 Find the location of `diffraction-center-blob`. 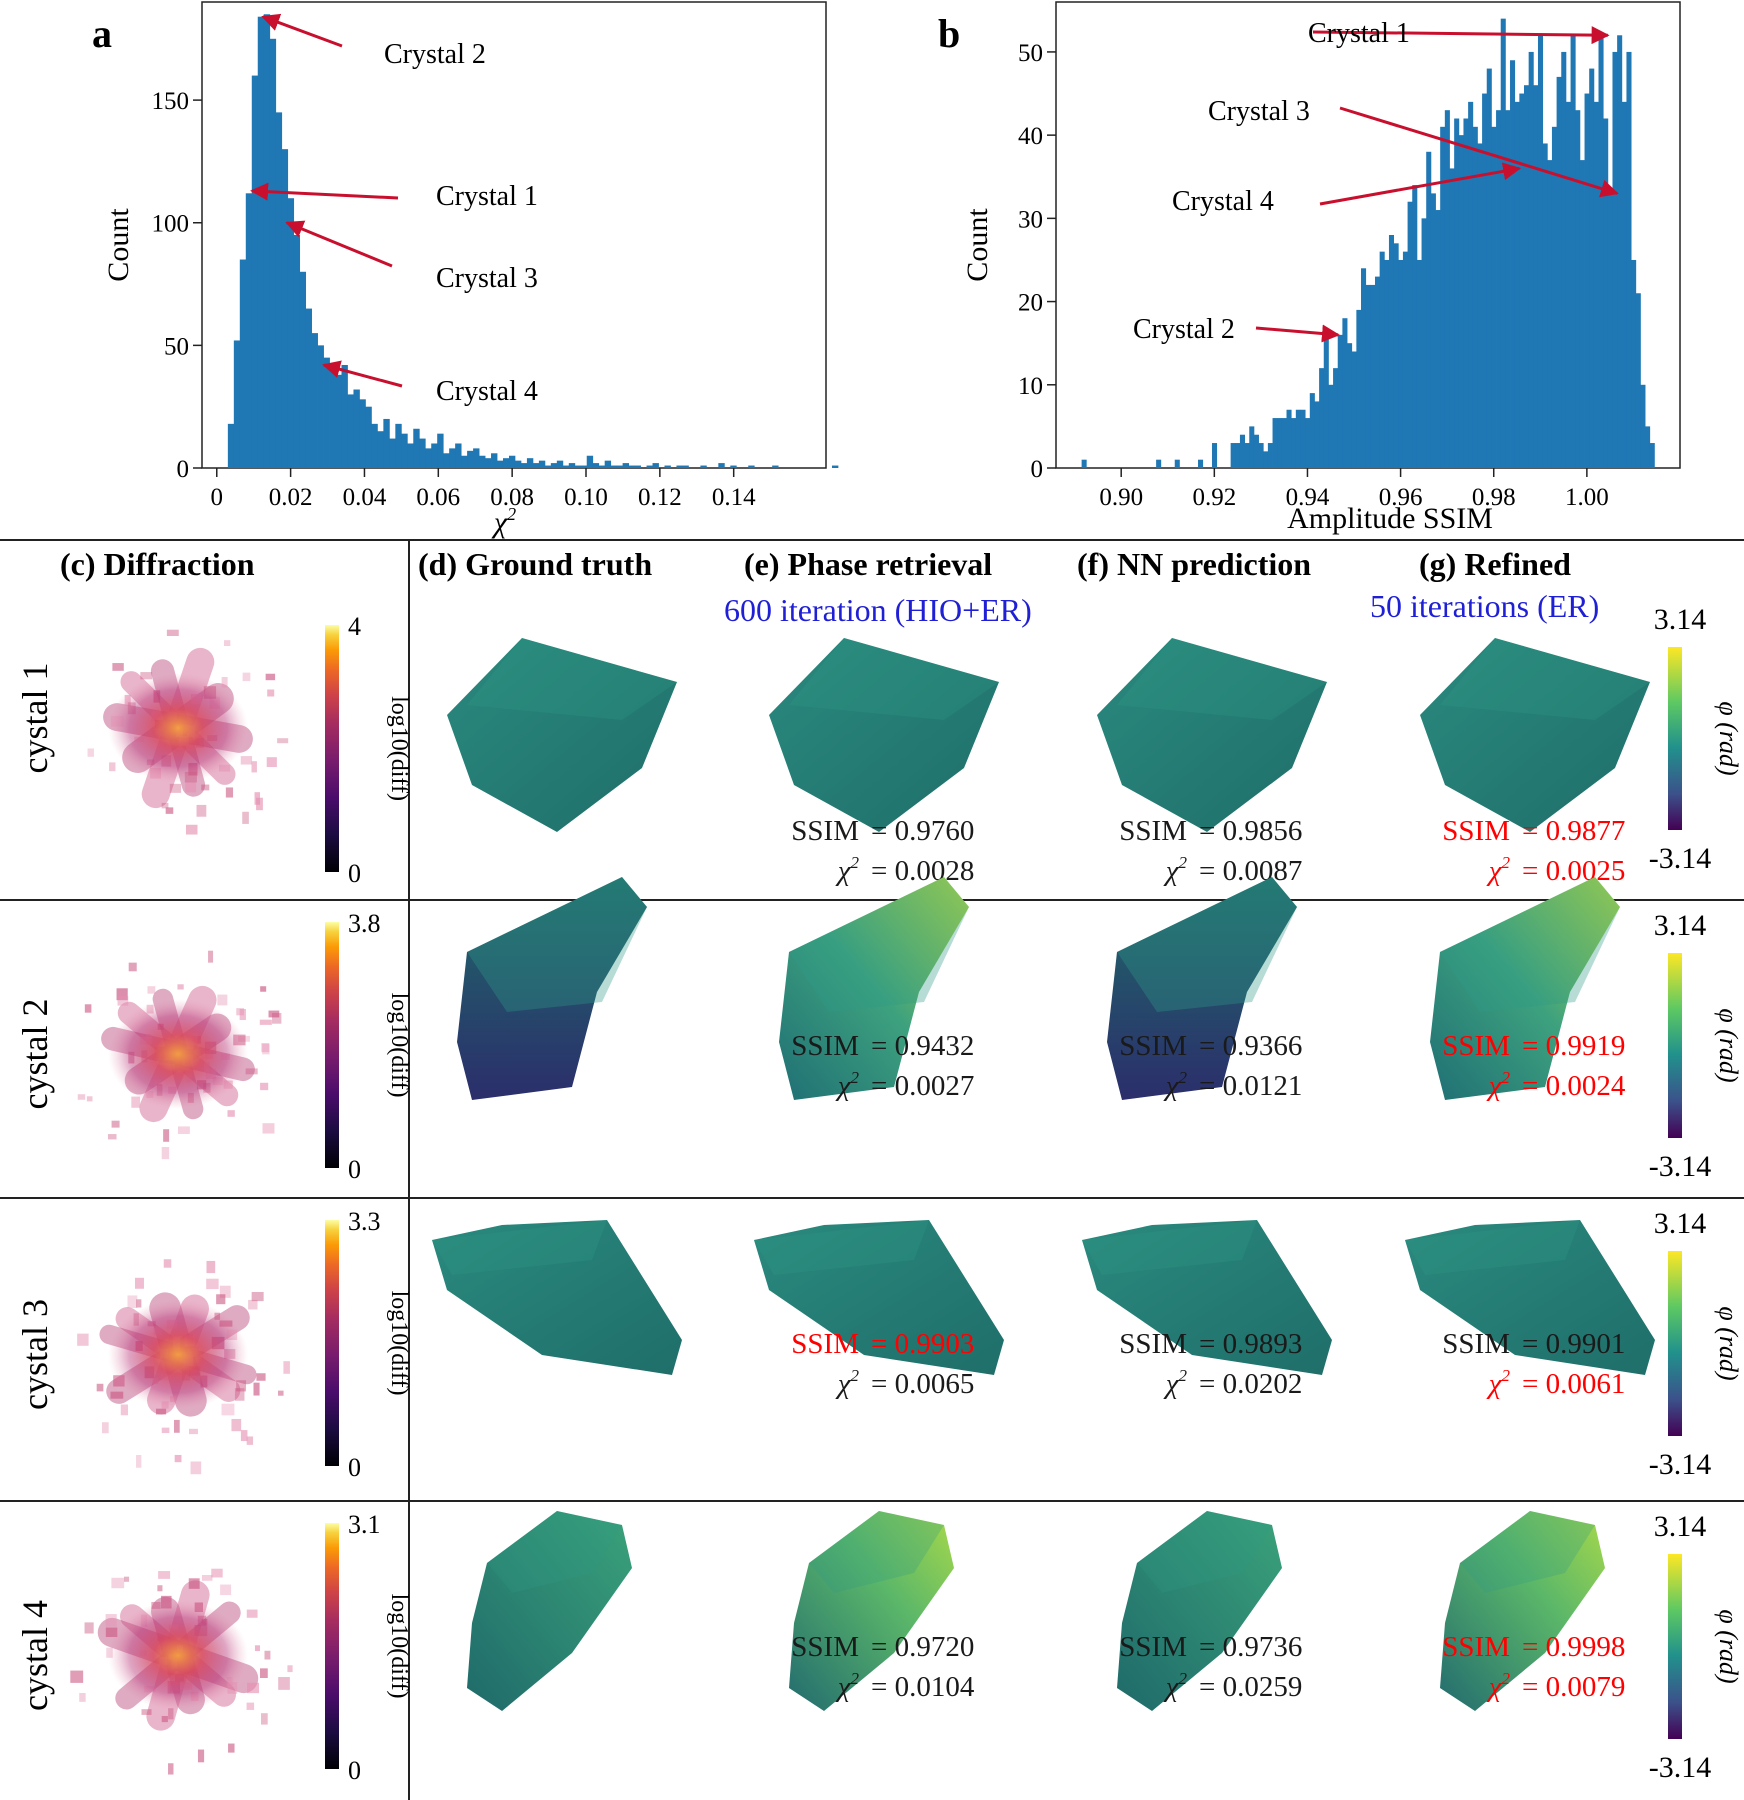

diffraction-center-blob is located at coordinates (178, 728).